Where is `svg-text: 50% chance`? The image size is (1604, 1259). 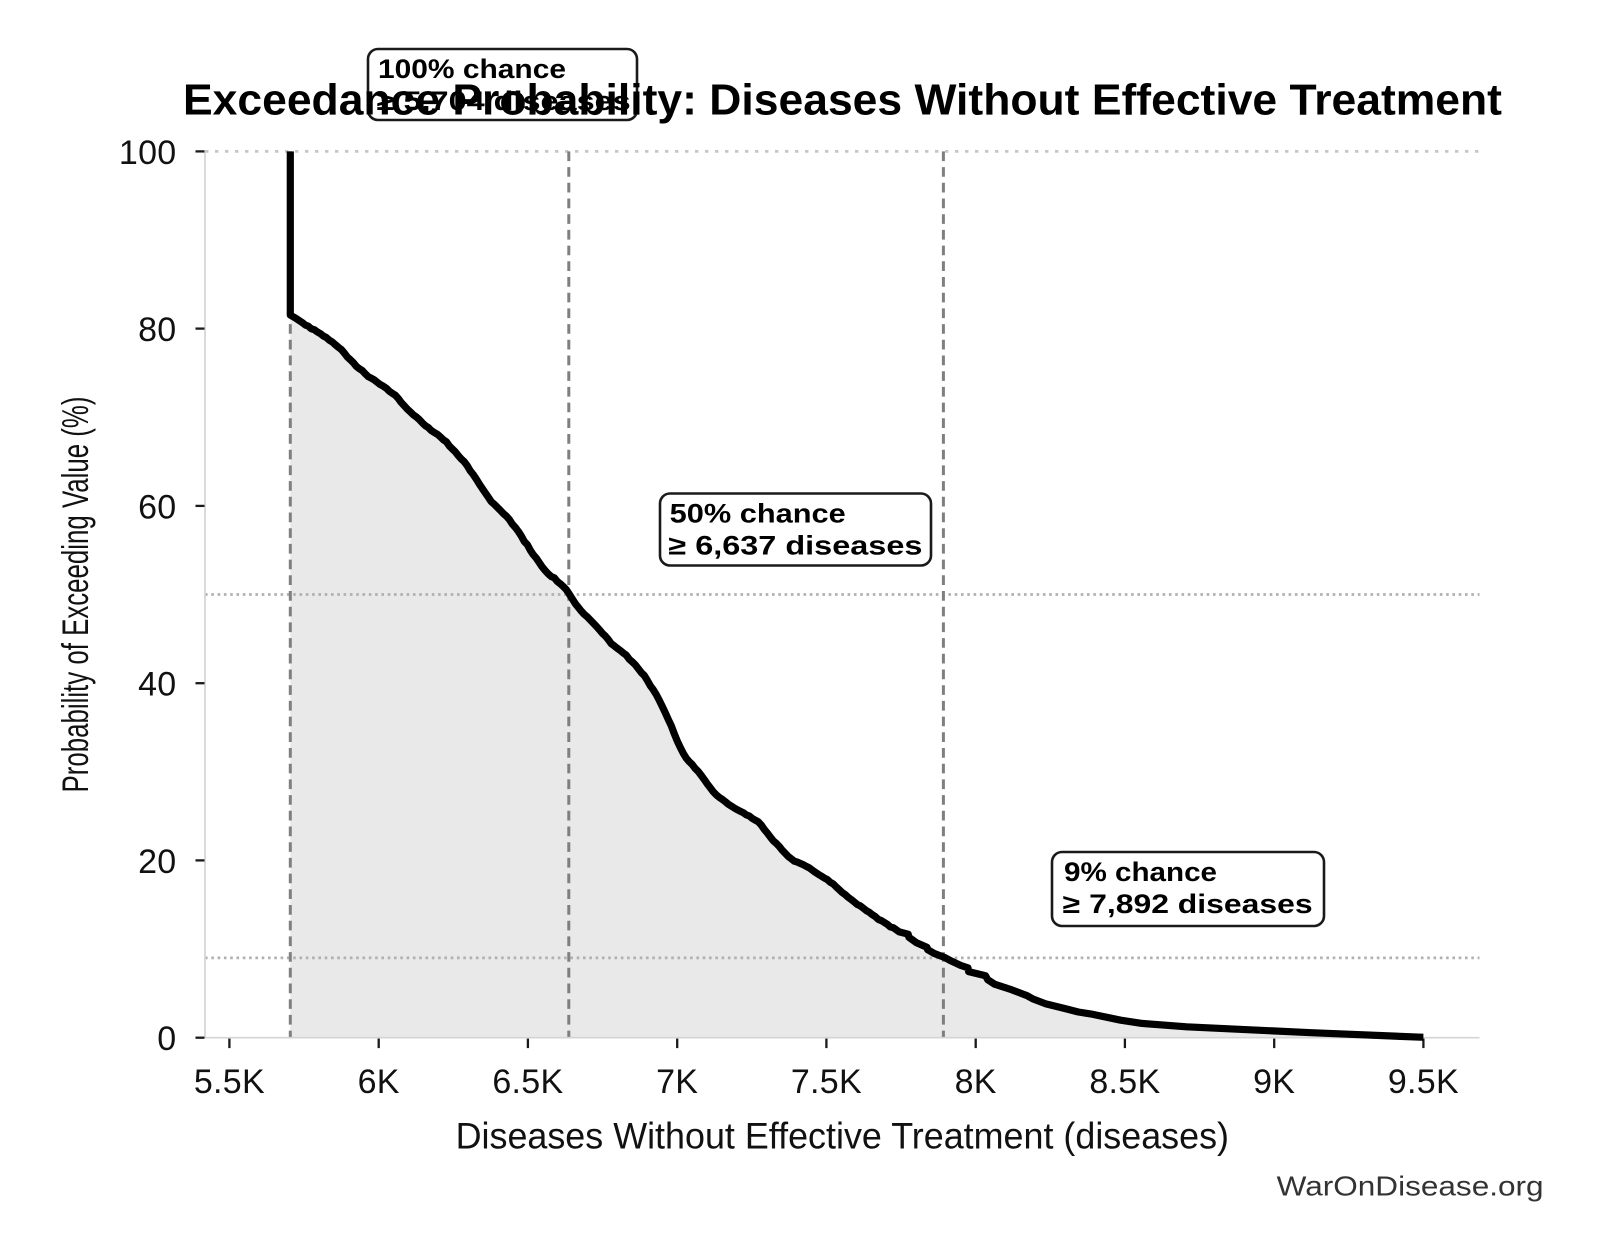
svg-text: 50% chance is located at coordinates (758, 513).